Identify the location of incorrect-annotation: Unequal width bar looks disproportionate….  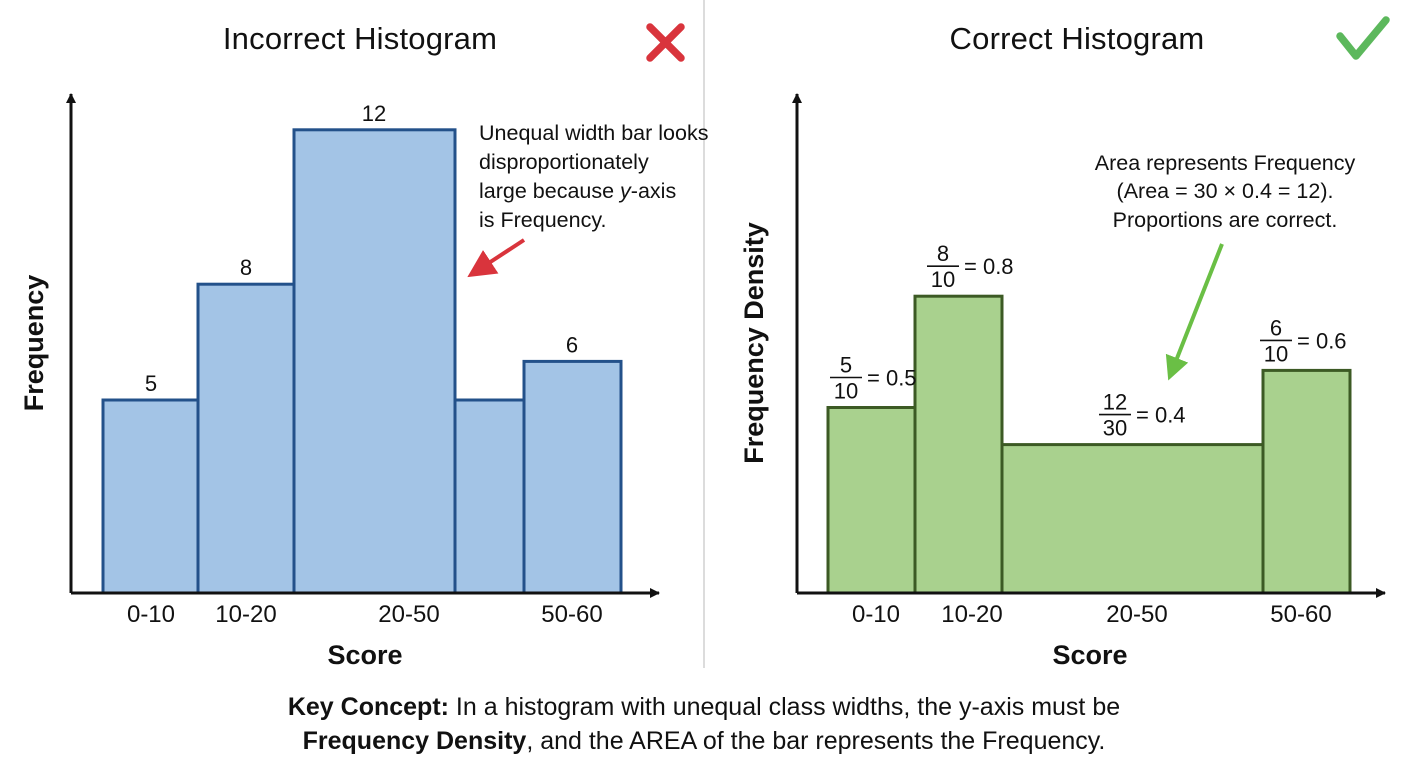
(587, 199).